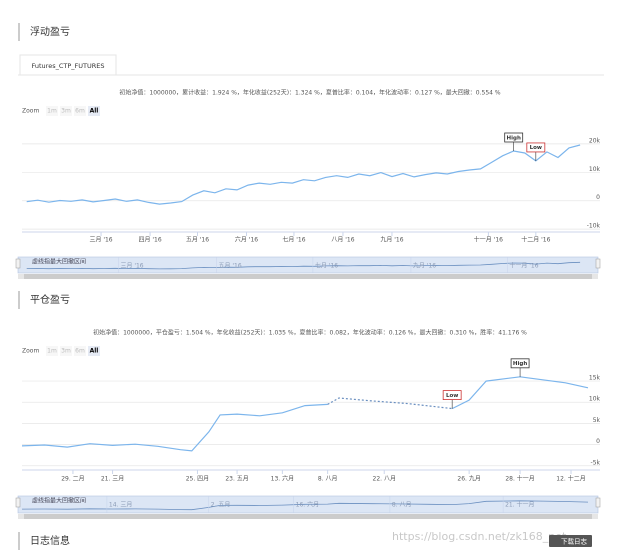  What do you see at coordinates (229, 266) in the screenshot?
I see `navigator-tick-label: 五月 '16` at bounding box center [229, 266].